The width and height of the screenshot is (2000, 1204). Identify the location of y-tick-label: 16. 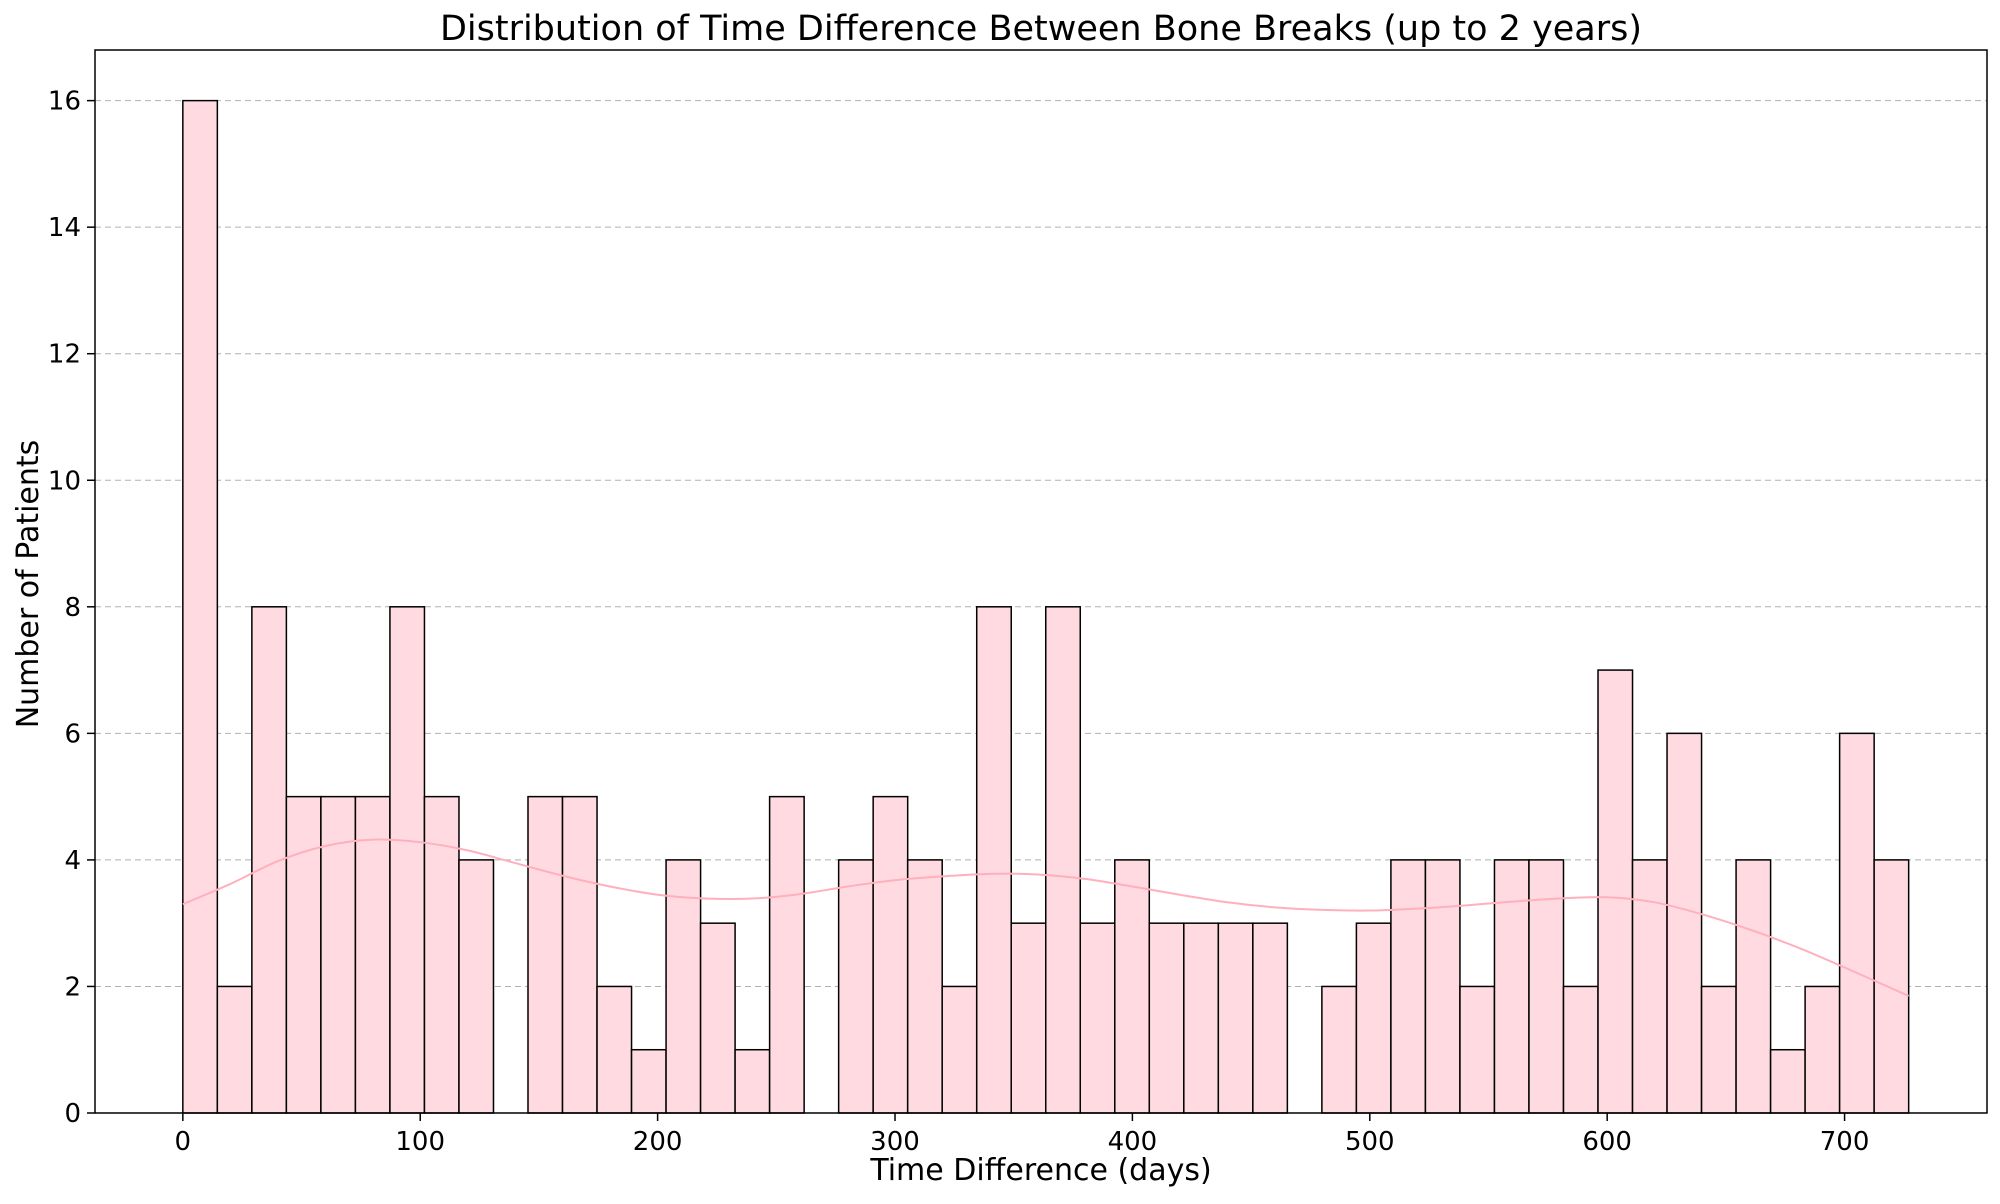
(64, 102).